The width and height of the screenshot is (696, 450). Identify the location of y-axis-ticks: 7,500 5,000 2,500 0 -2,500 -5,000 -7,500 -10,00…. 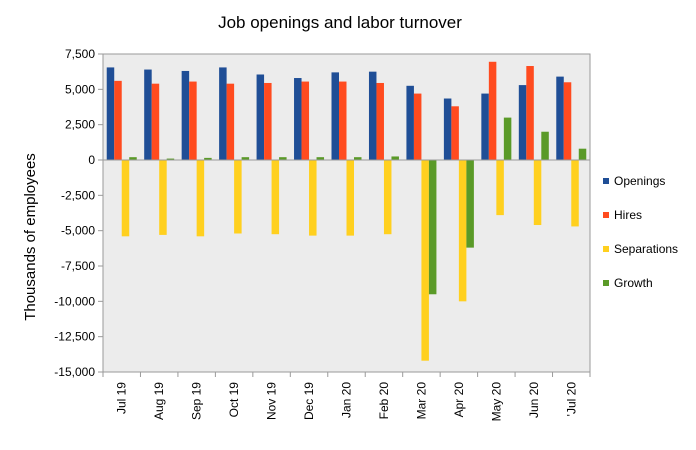
(78, 213).